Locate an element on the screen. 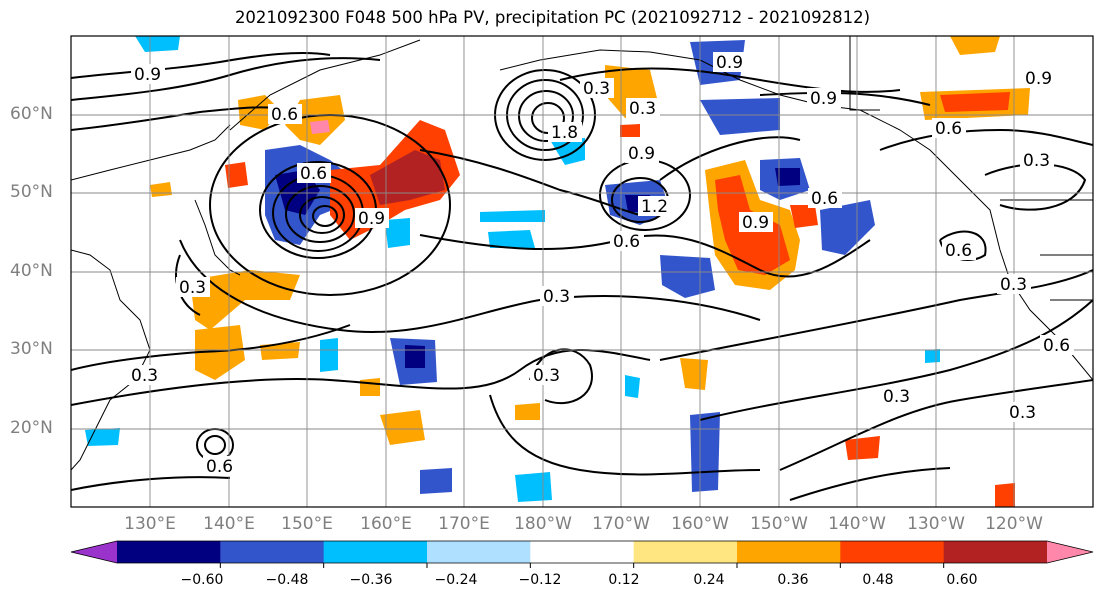 The image size is (1105, 601). lon-label: 180°W is located at coordinates (543, 524).